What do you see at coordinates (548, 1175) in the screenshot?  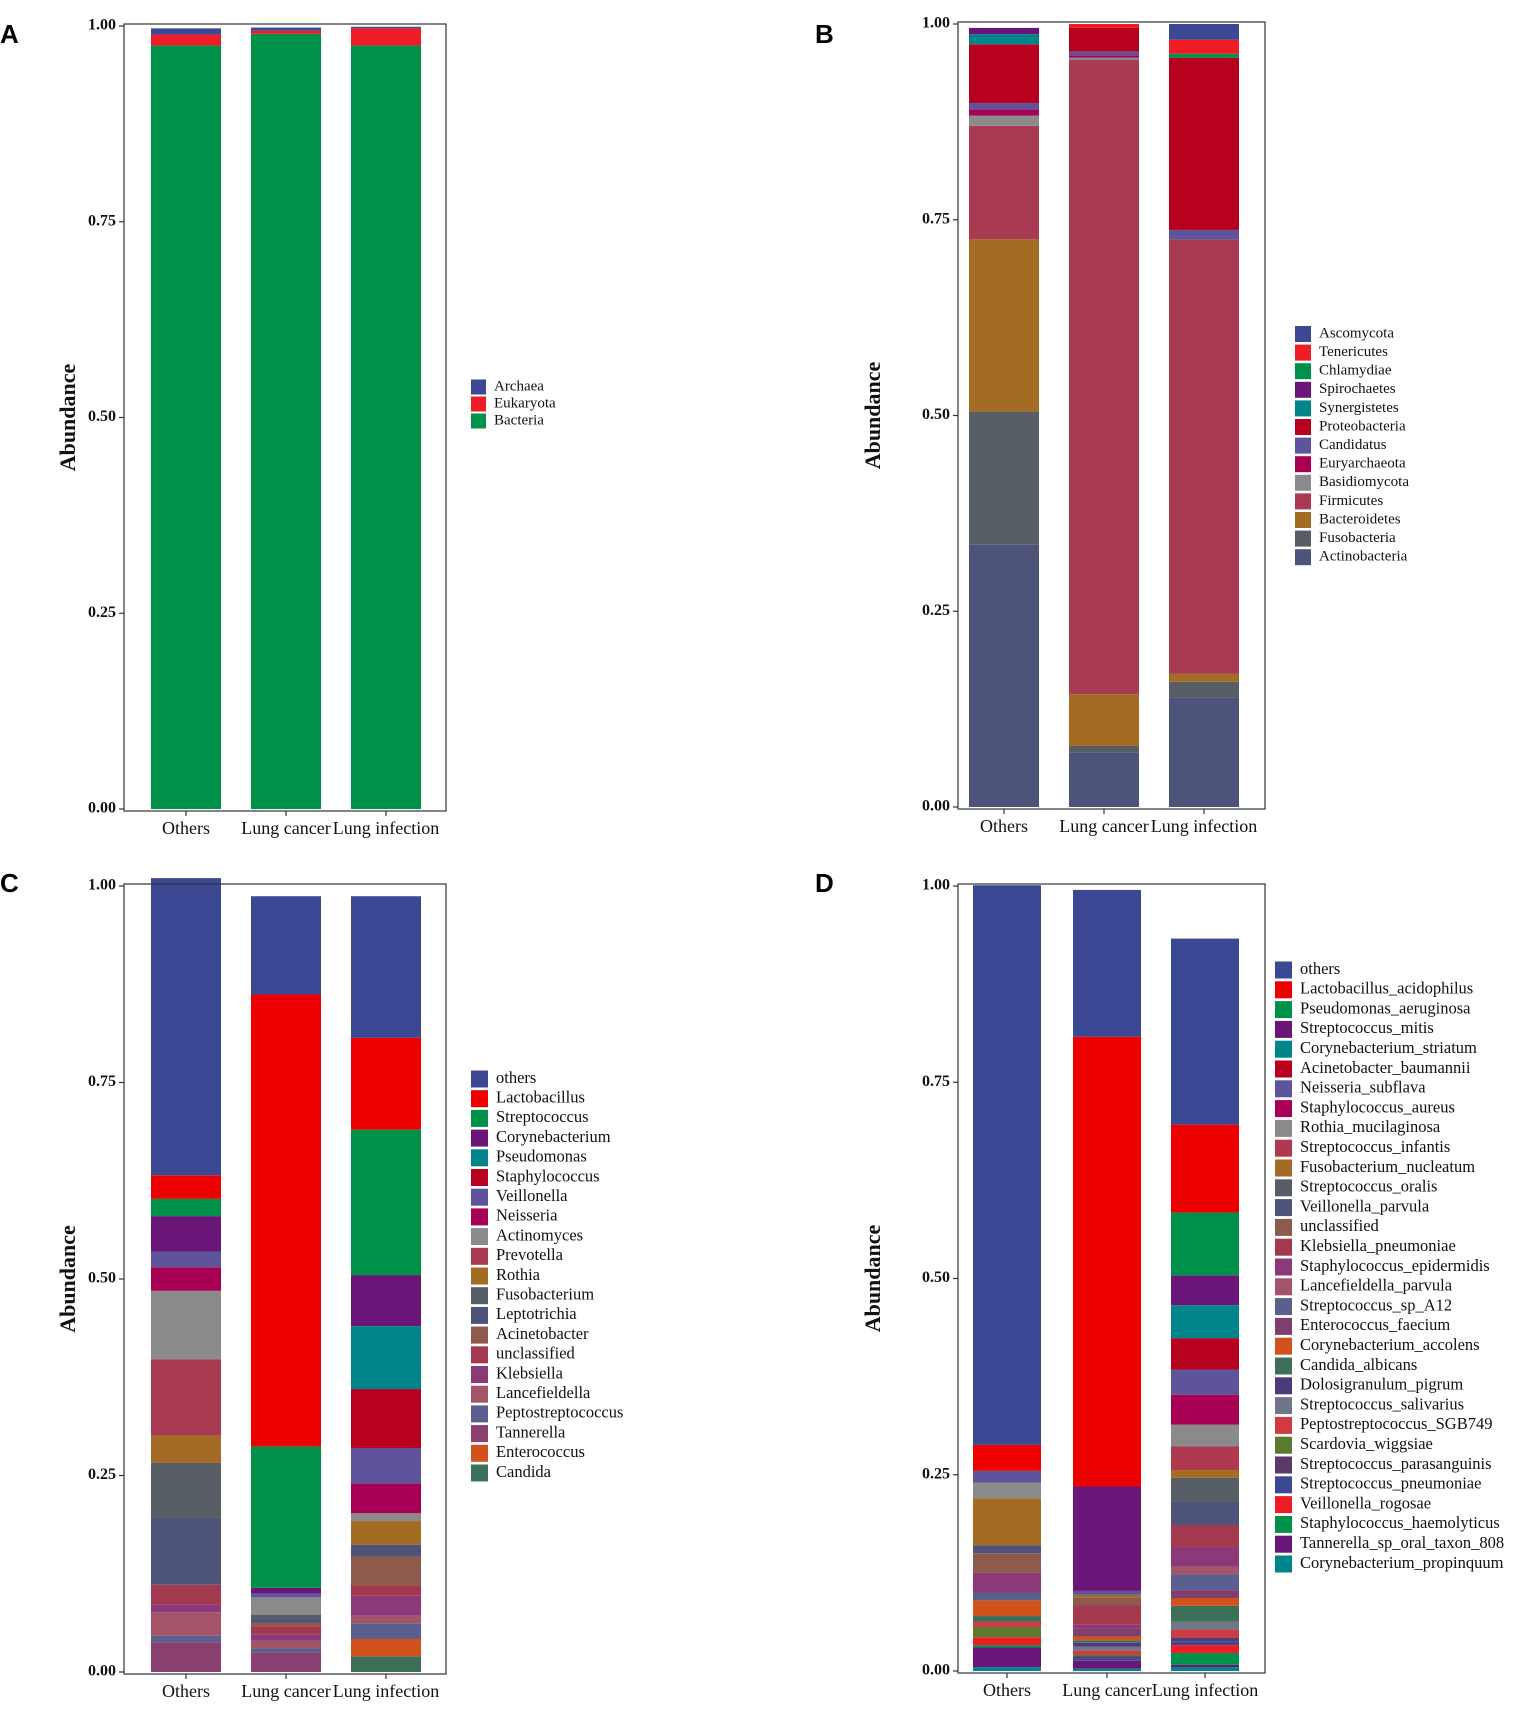 I see `panel-c-legend-label: Staphylococcus` at bounding box center [548, 1175].